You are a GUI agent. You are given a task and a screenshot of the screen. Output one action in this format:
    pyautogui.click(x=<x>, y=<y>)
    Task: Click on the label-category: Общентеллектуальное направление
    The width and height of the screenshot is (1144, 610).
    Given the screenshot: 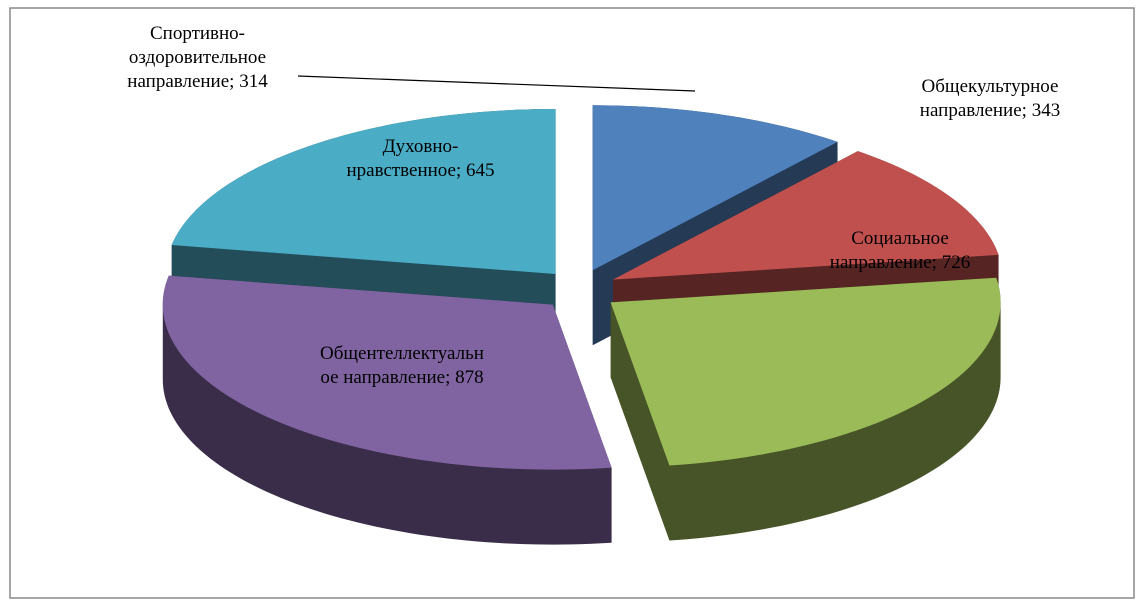 What is the action you would take?
    pyautogui.click(x=402, y=365)
    